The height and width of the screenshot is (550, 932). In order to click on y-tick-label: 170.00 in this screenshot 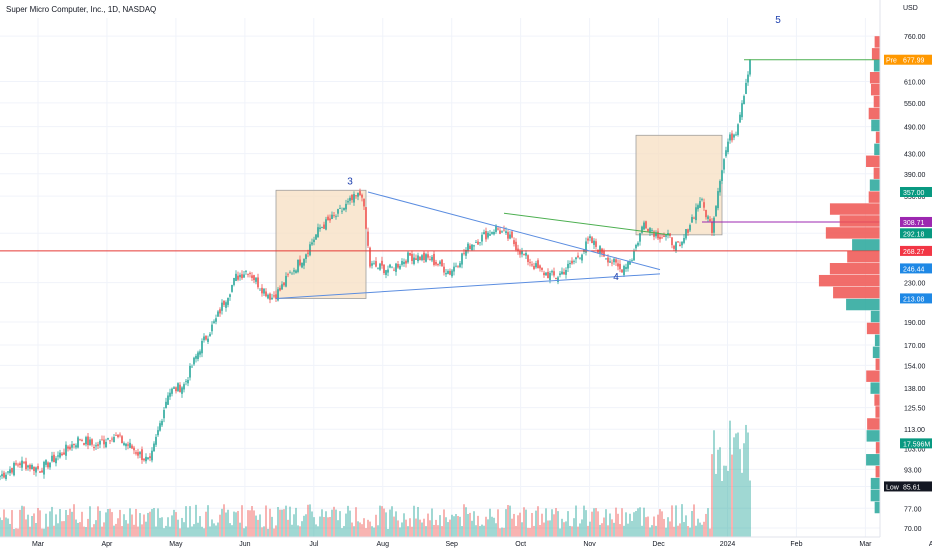, I will do `click(915, 346)`.